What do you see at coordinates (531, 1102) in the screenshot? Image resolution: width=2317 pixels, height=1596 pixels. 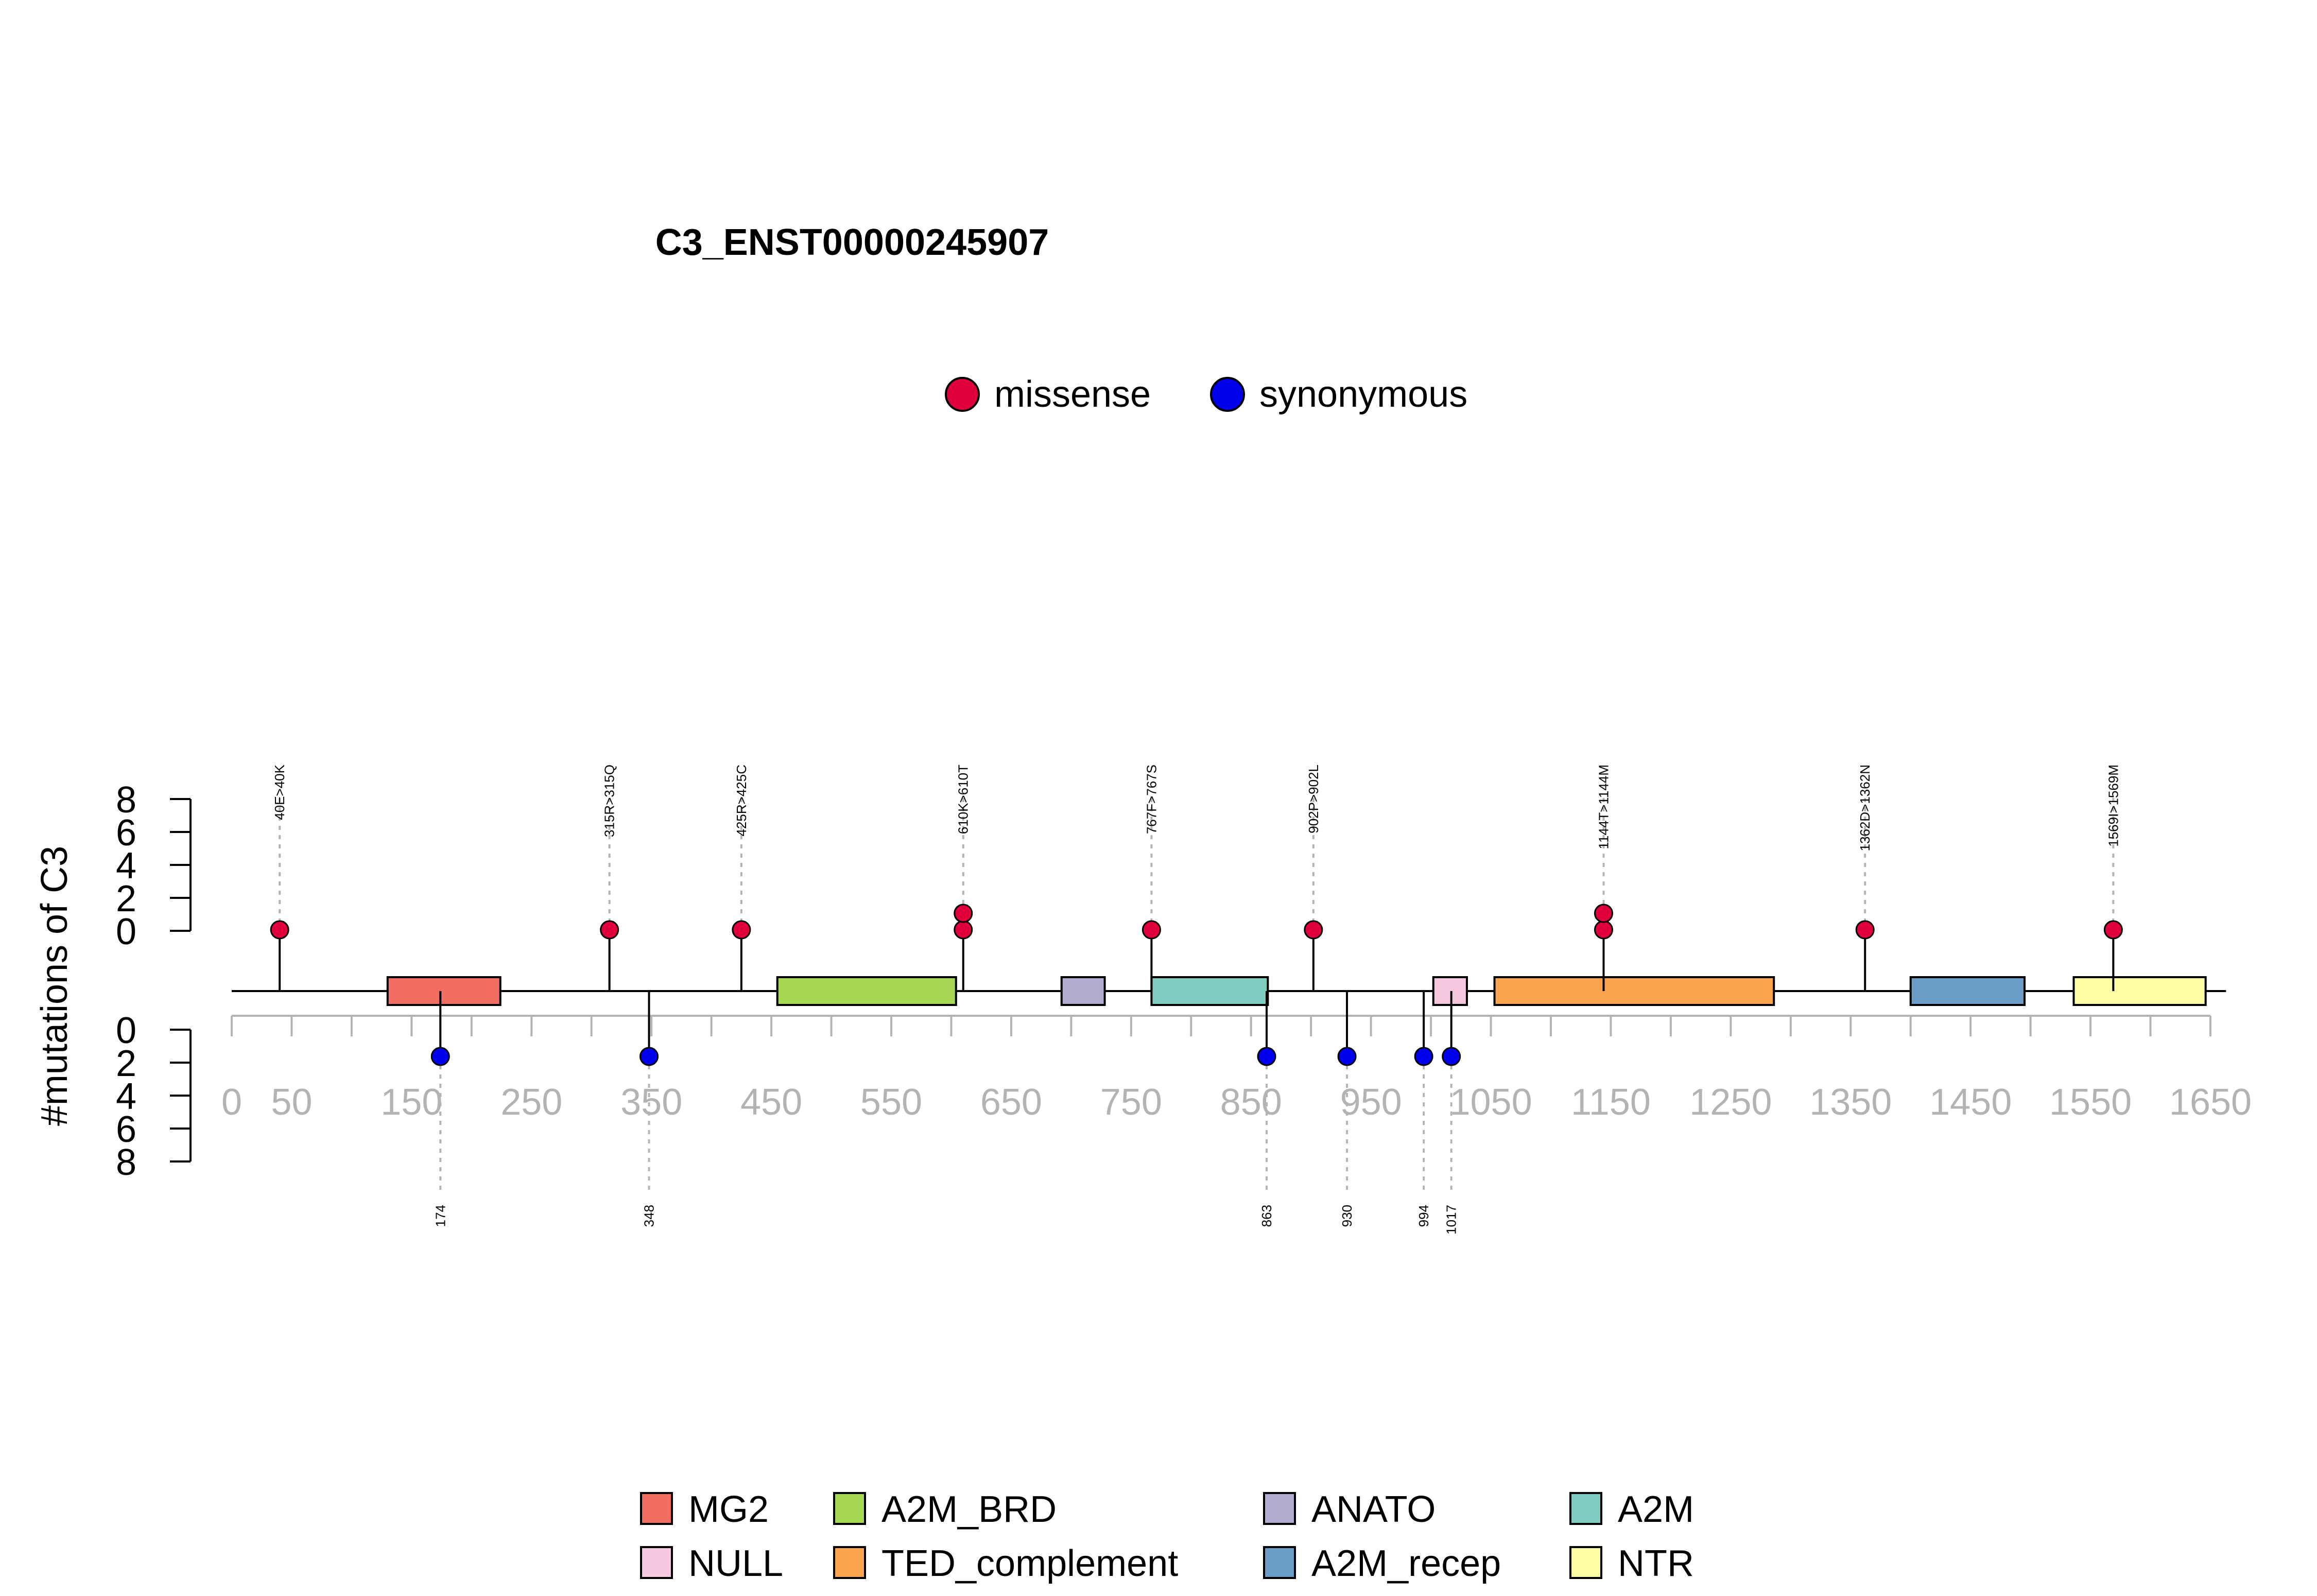 I see `x-tick-label: 250` at bounding box center [531, 1102].